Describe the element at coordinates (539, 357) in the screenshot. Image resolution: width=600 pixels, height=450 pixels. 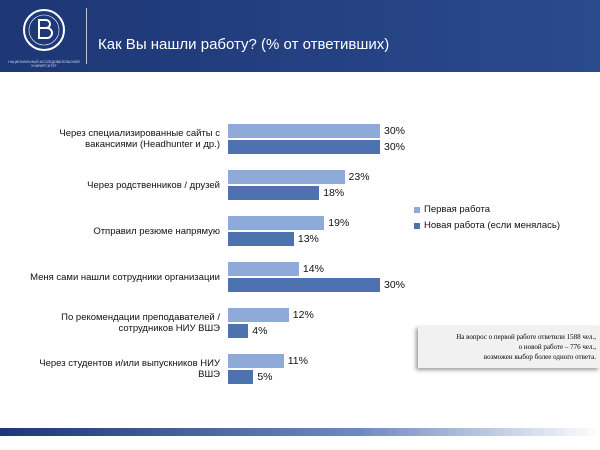
I see `note-line: возможен выбор более одного ответа.` at that location.